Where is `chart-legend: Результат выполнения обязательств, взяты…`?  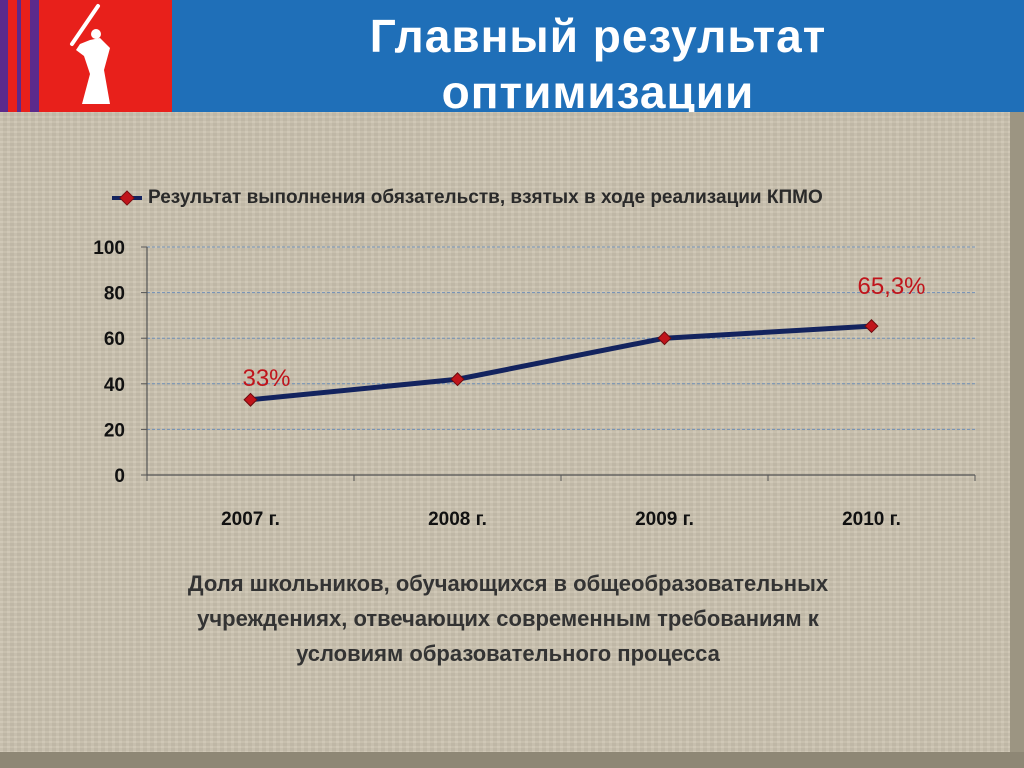 chart-legend: Результат выполнения обязательств, взяты… is located at coordinates (466, 198).